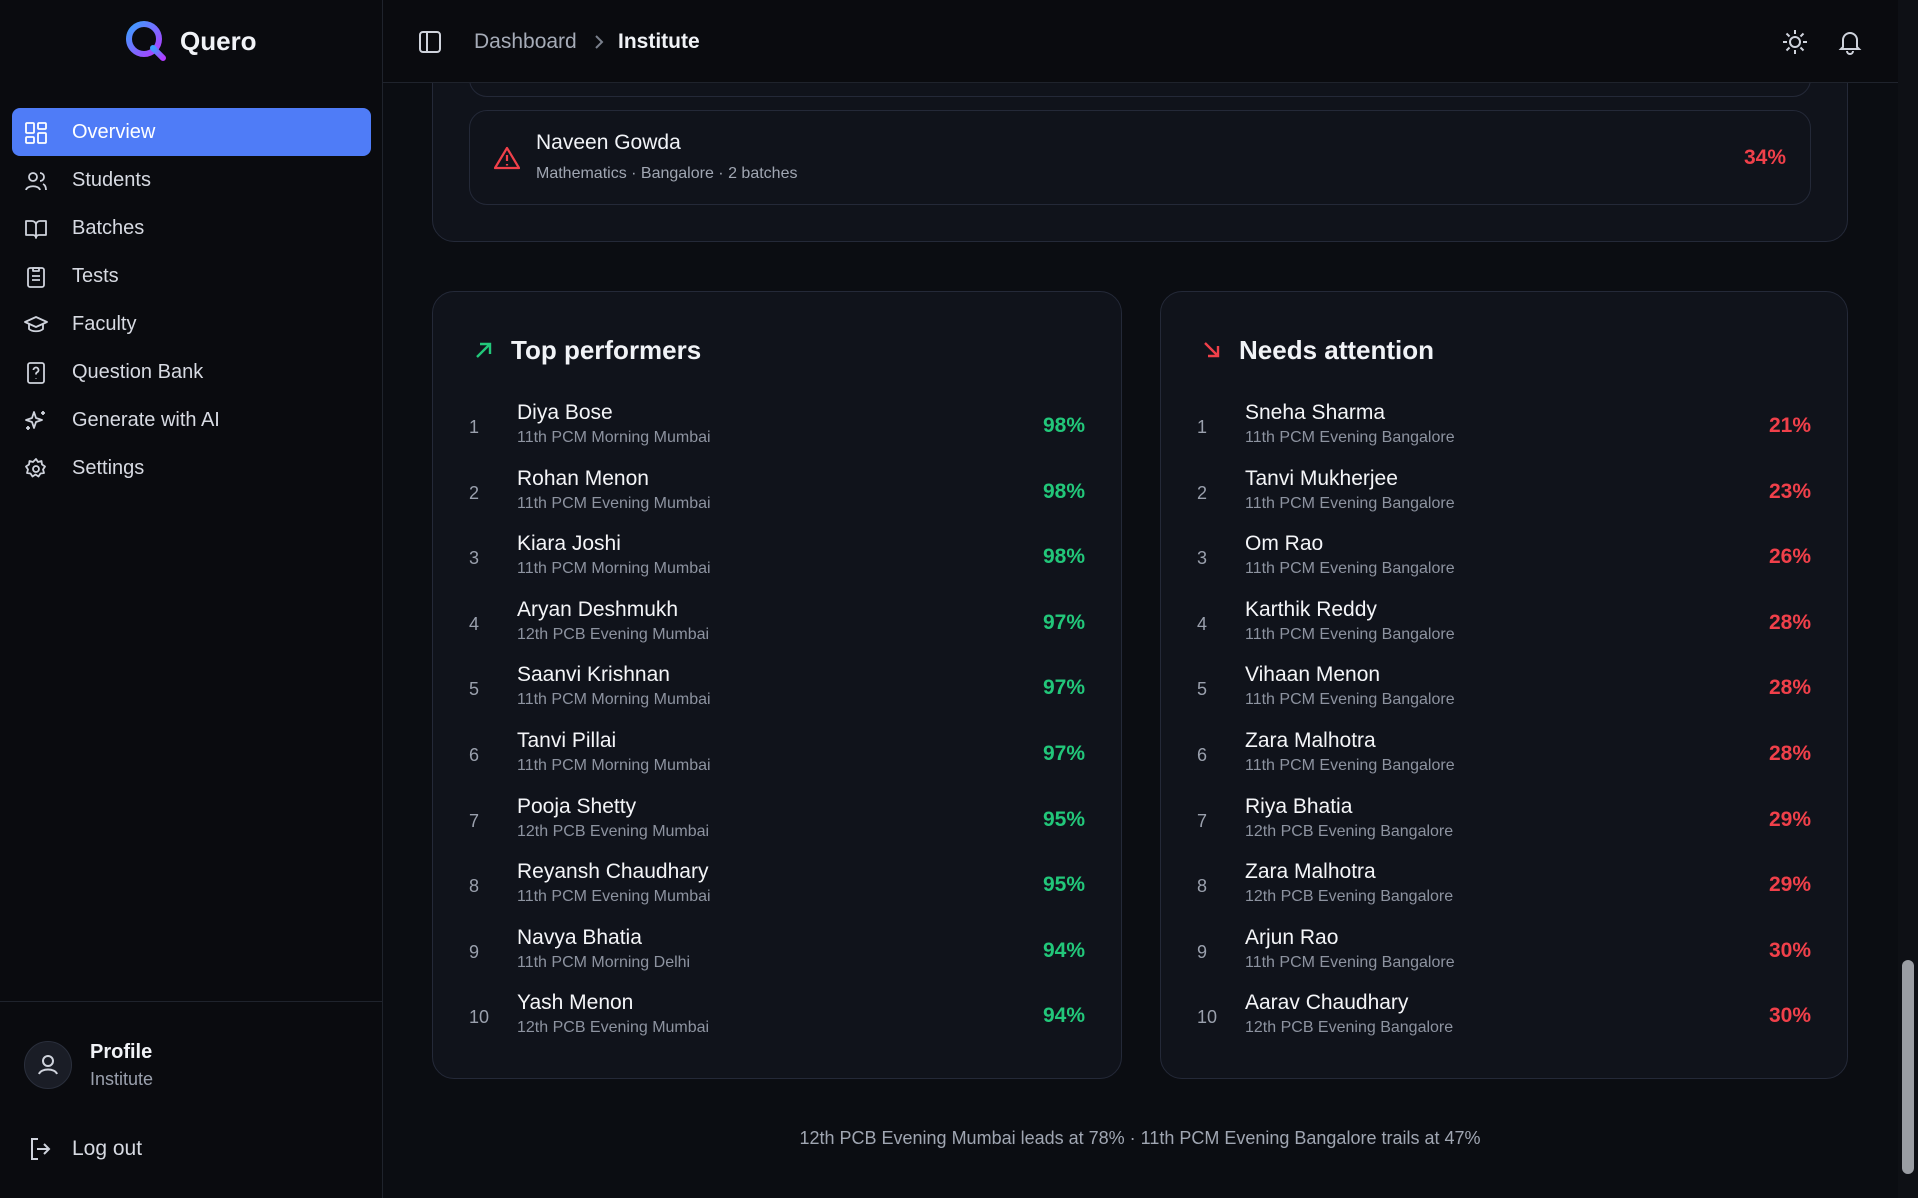 The width and height of the screenshot is (1918, 1198). What do you see at coordinates (146, 41) in the screenshot?
I see `logo` at bounding box center [146, 41].